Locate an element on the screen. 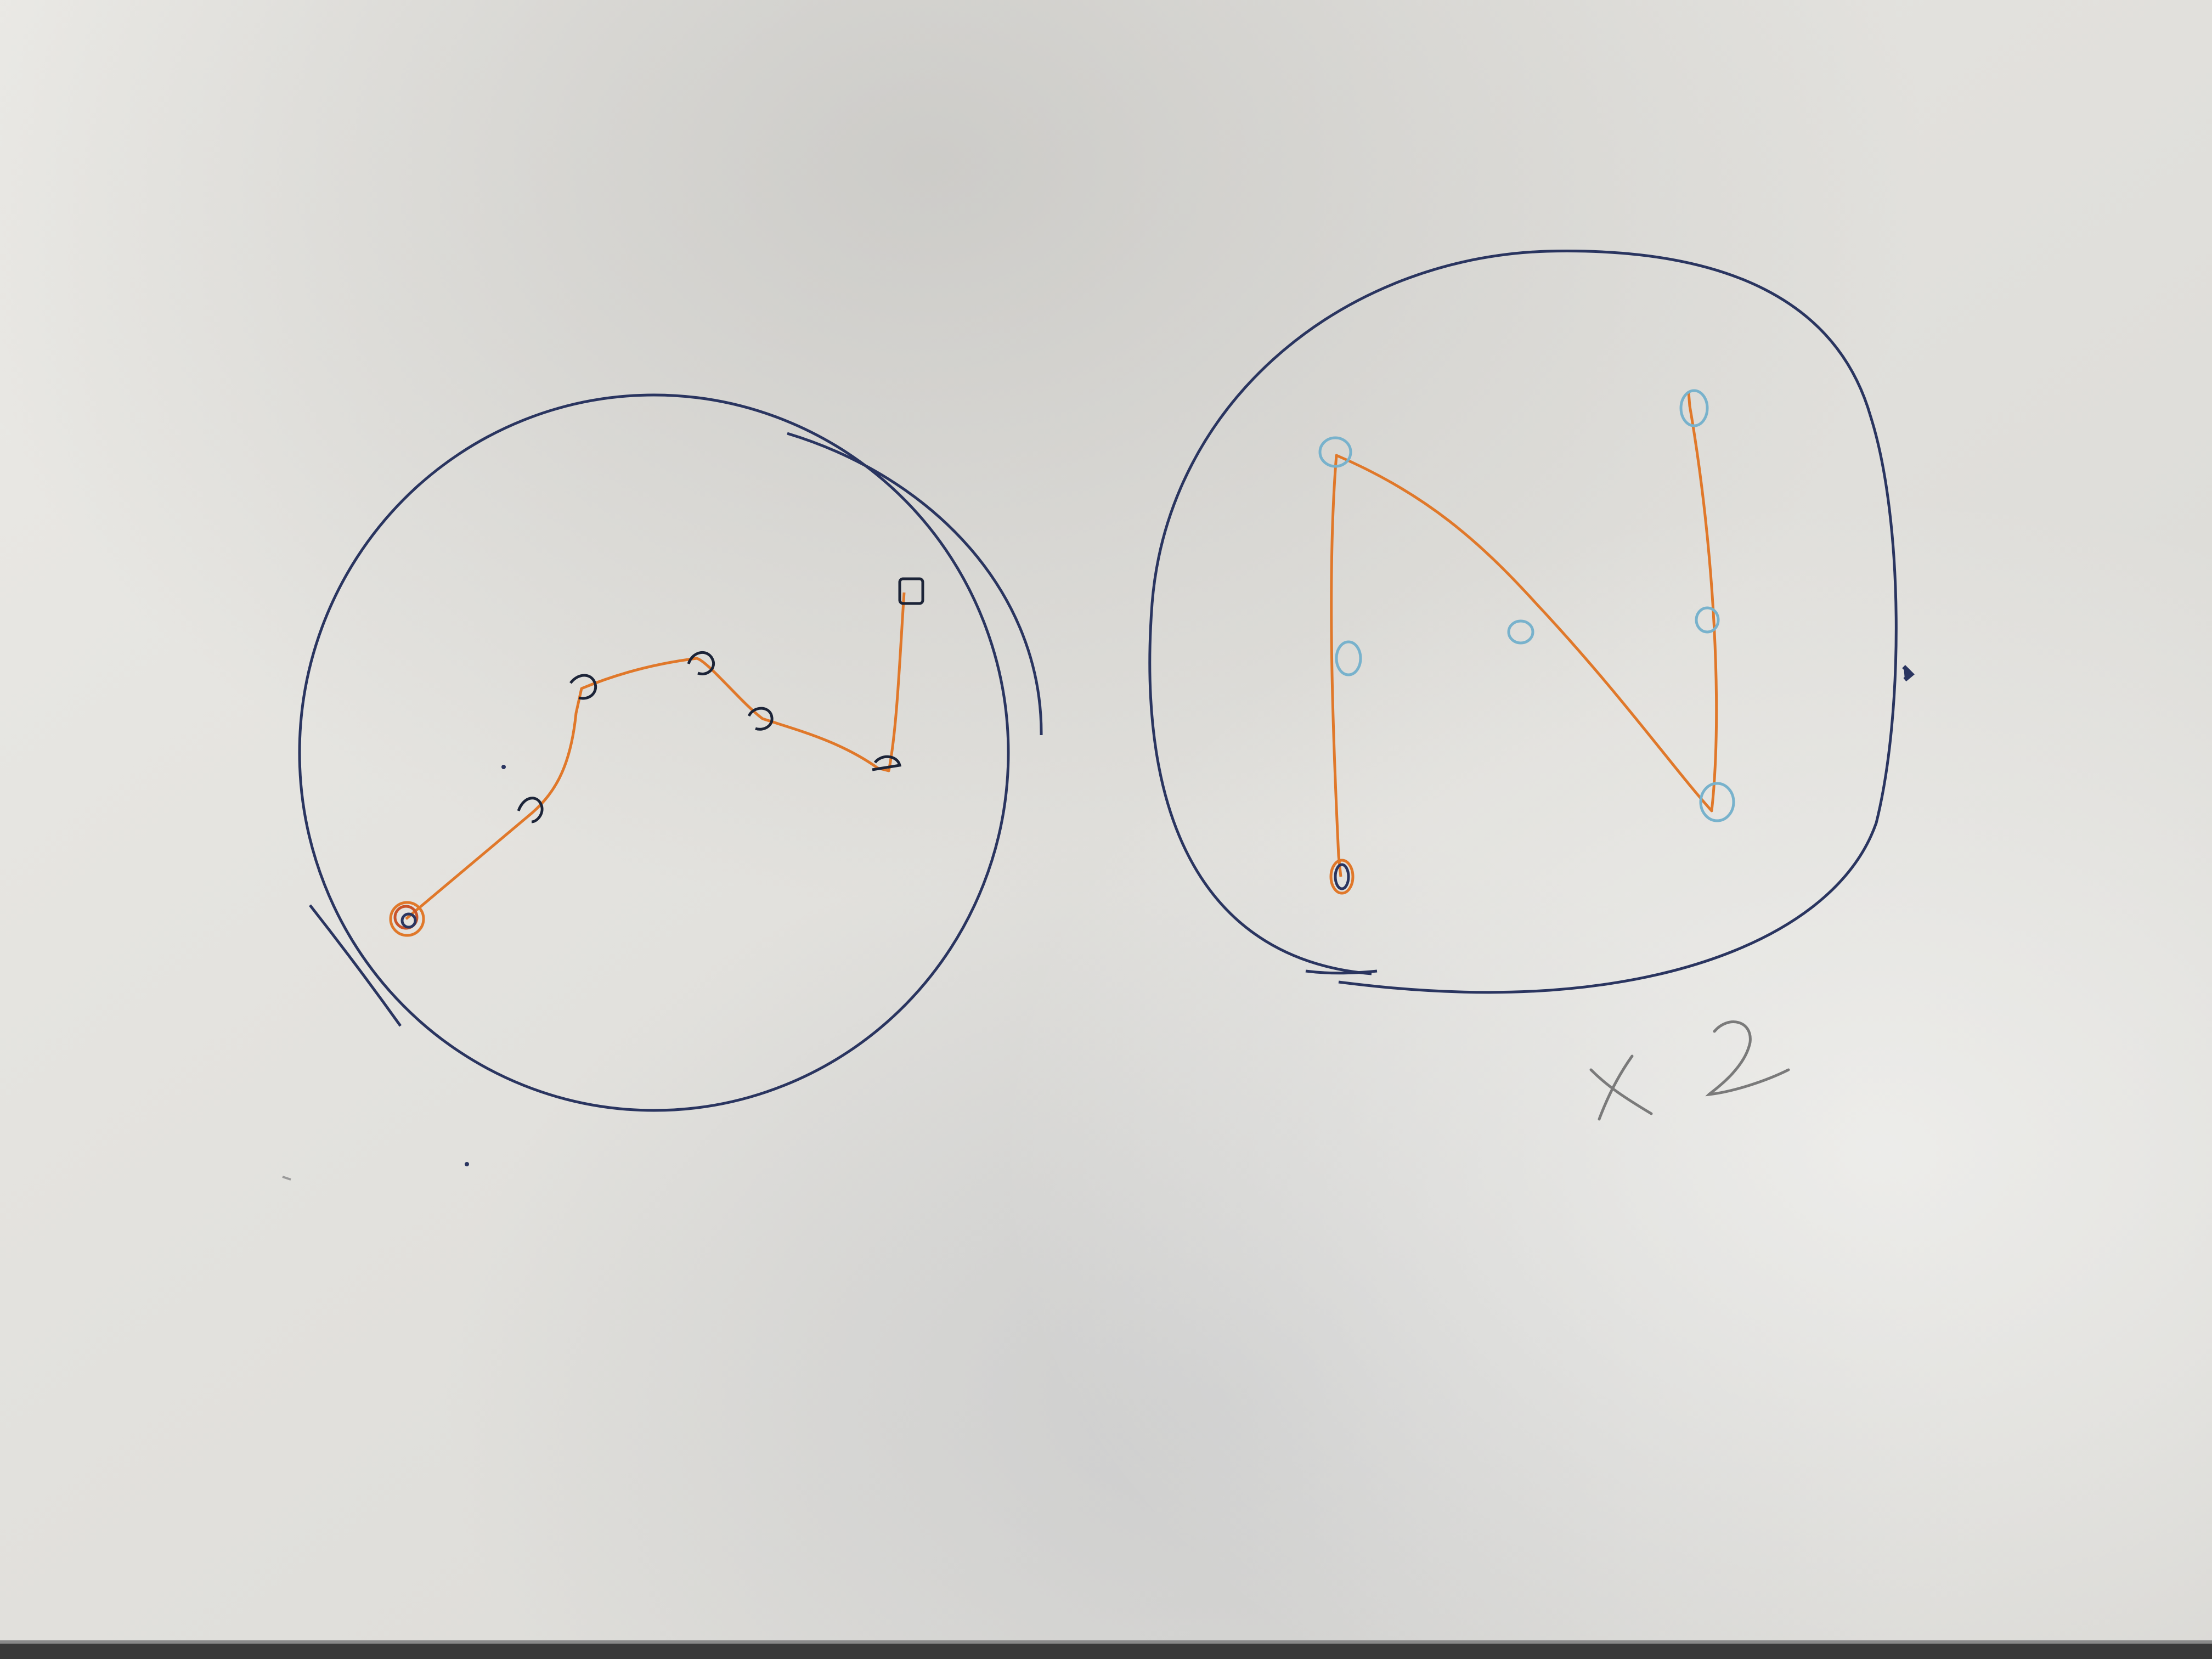  left-start-node is located at coordinates (407, 919).